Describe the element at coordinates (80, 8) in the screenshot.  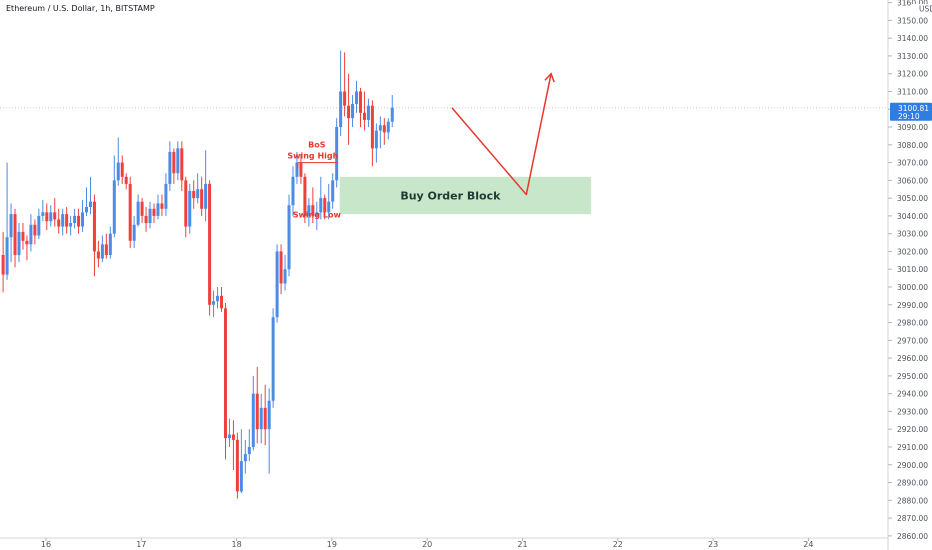
I see `symbol-title: Ethereum / U.S. Dollar, 1h, BITSTAMP` at that location.